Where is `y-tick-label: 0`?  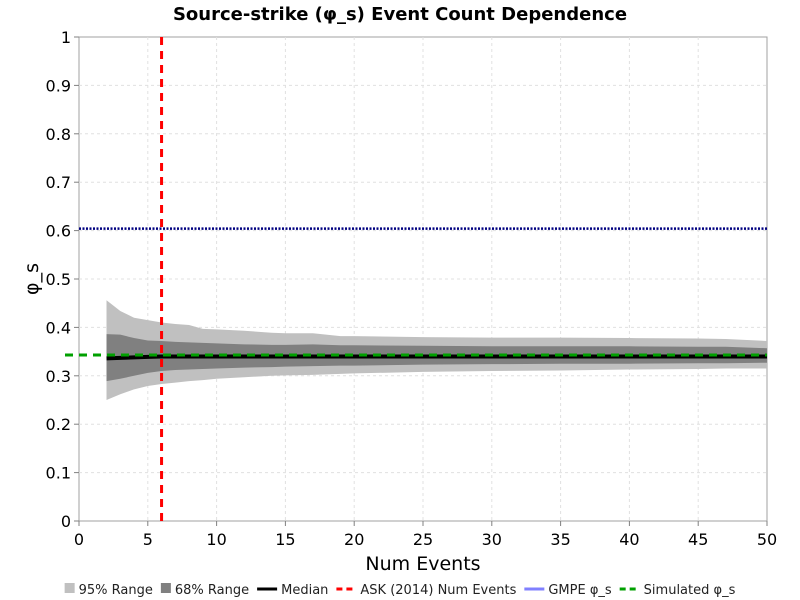
y-tick-label: 0 is located at coordinates (66, 521).